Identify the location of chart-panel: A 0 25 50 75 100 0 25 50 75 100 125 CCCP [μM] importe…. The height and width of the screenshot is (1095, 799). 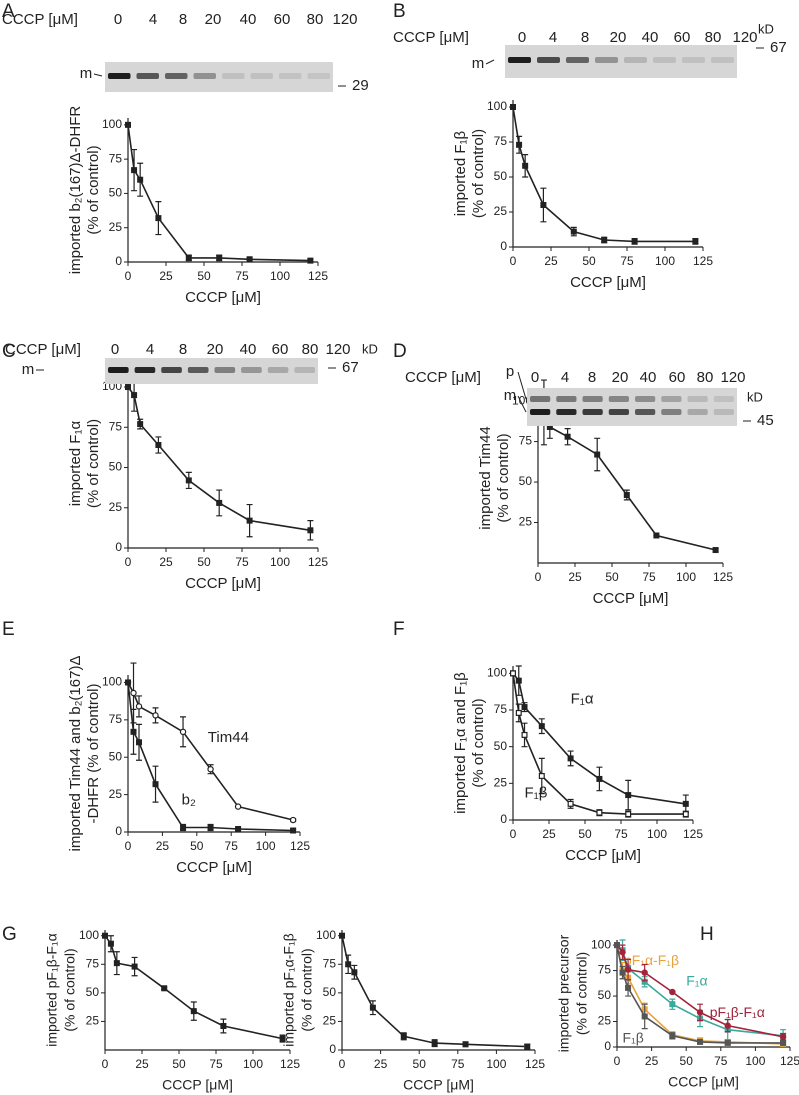
(185, 153).